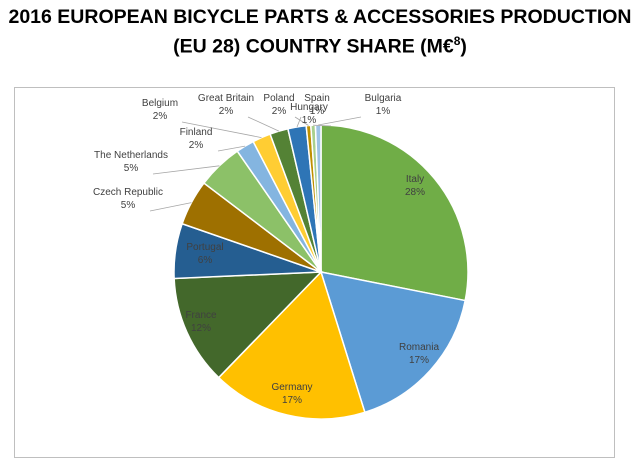  What do you see at coordinates (415, 179) in the screenshot?
I see `slice-label-italy: Italy` at bounding box center [415, 179].